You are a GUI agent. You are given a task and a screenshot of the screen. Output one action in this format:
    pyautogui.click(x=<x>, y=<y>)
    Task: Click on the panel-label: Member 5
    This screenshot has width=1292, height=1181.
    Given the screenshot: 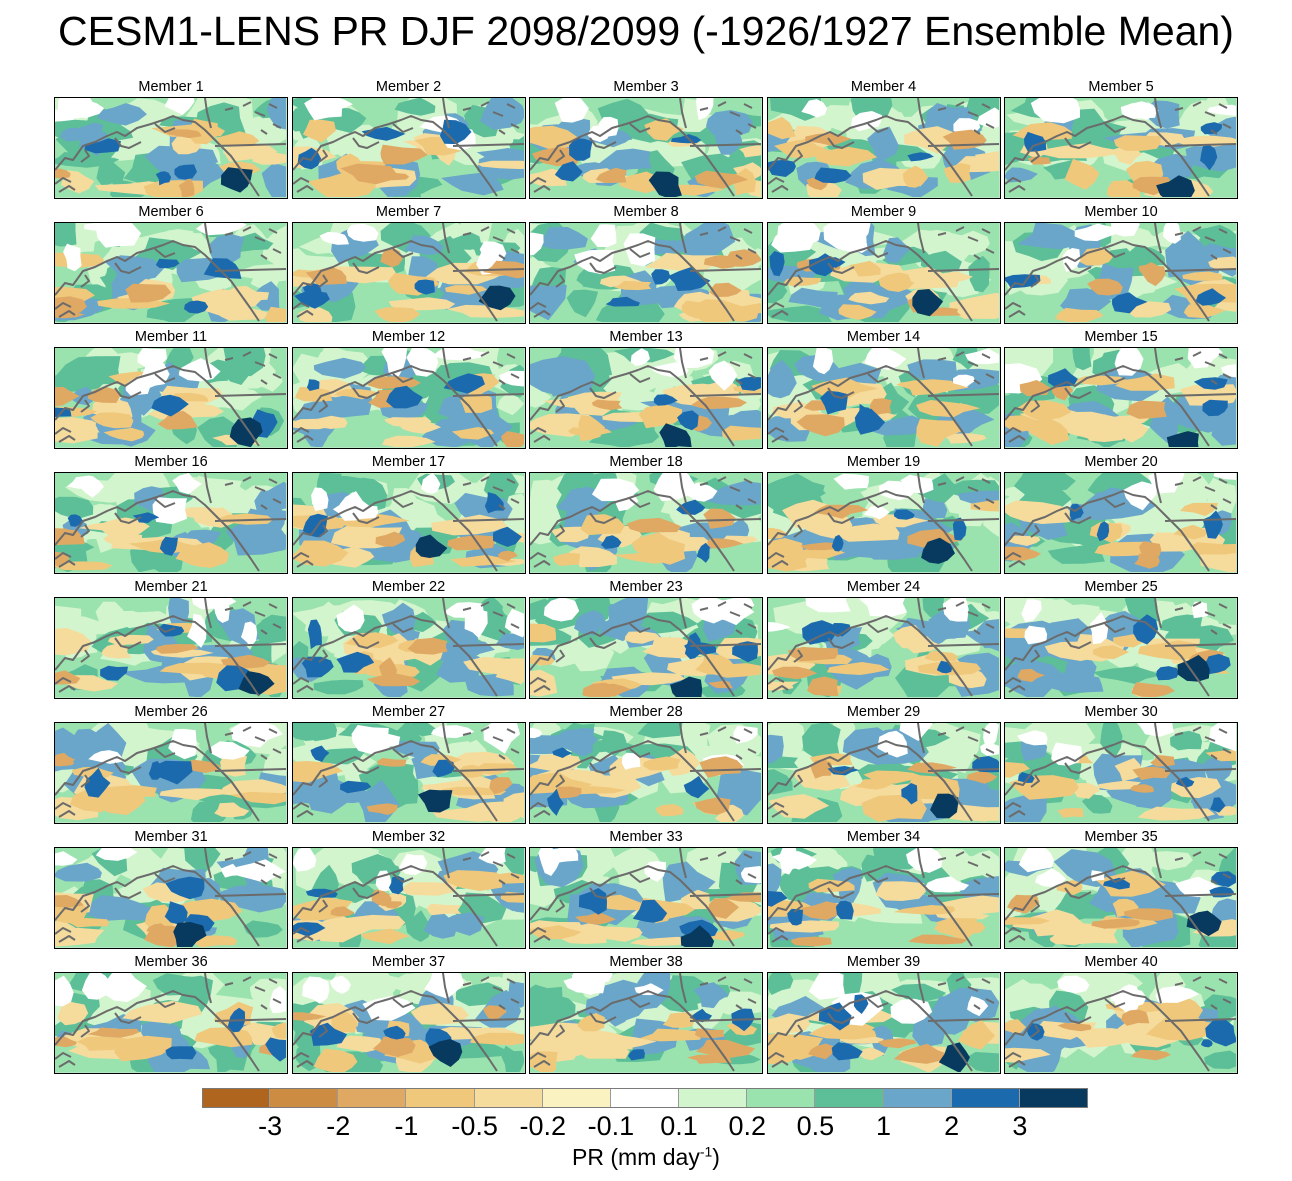 What is the action you would take?
    pyautogui.click(x=1121, y=87)
    